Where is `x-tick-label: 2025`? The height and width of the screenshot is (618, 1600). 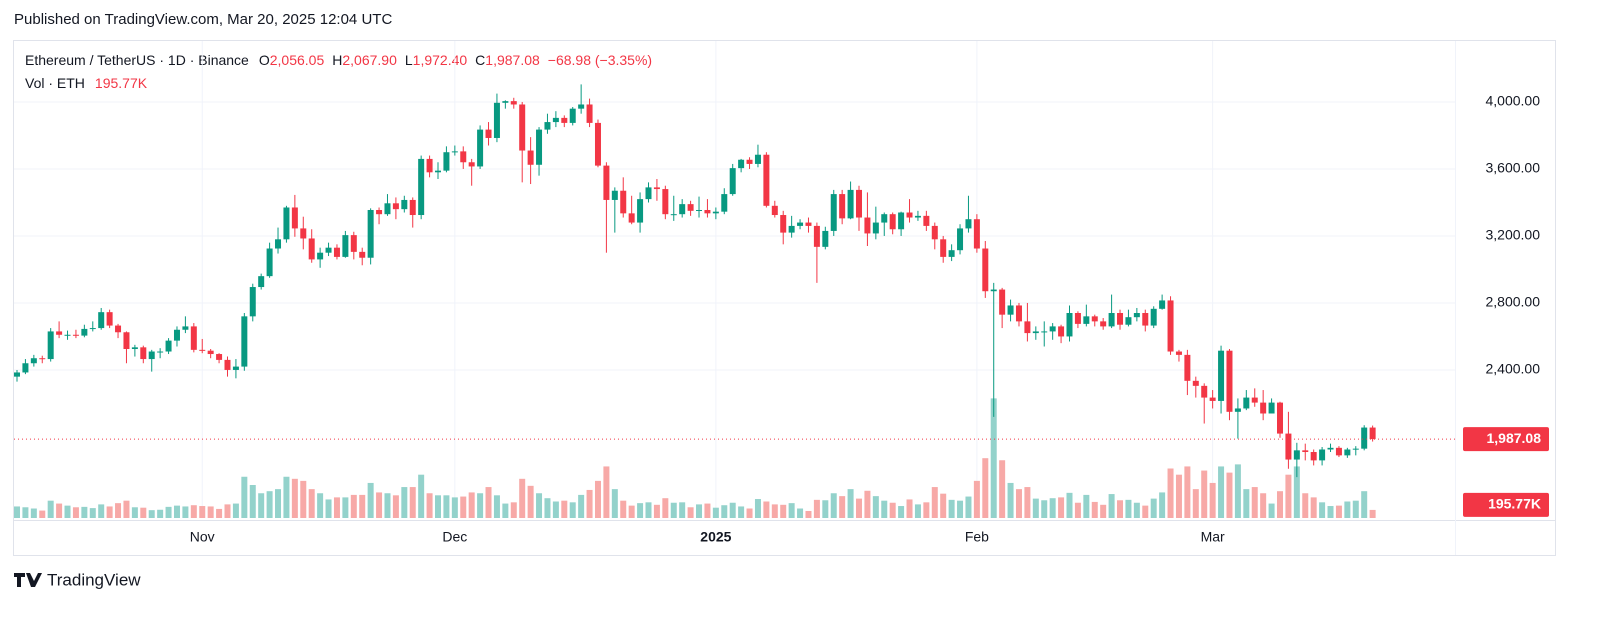
x-tick-label: 2025 is located at coordinates (715, 537).